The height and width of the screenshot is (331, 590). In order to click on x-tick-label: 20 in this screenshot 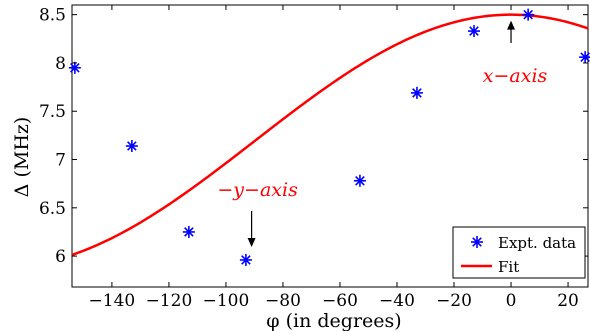, I will do `click(568, 301)`.